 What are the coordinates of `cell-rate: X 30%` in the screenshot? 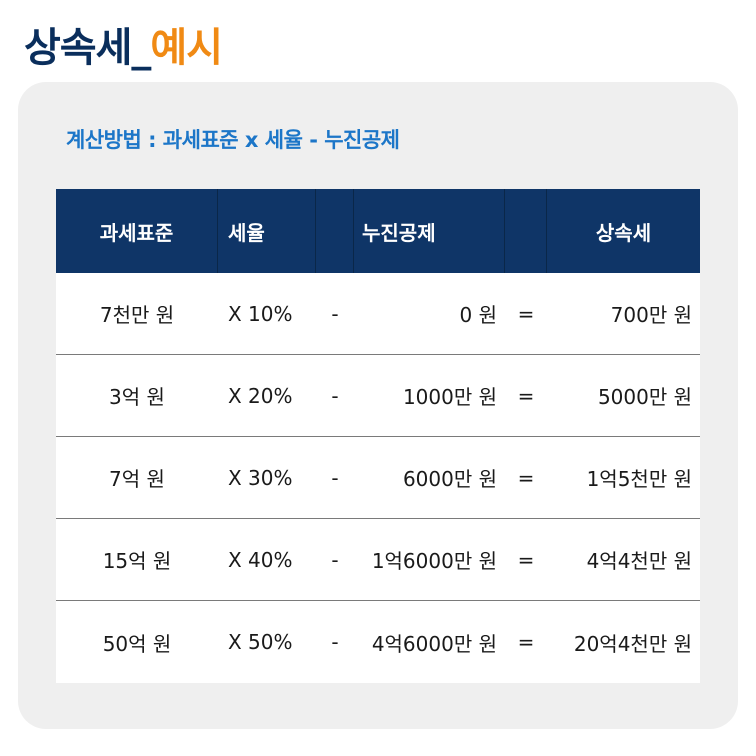 It's located at (260, 477).